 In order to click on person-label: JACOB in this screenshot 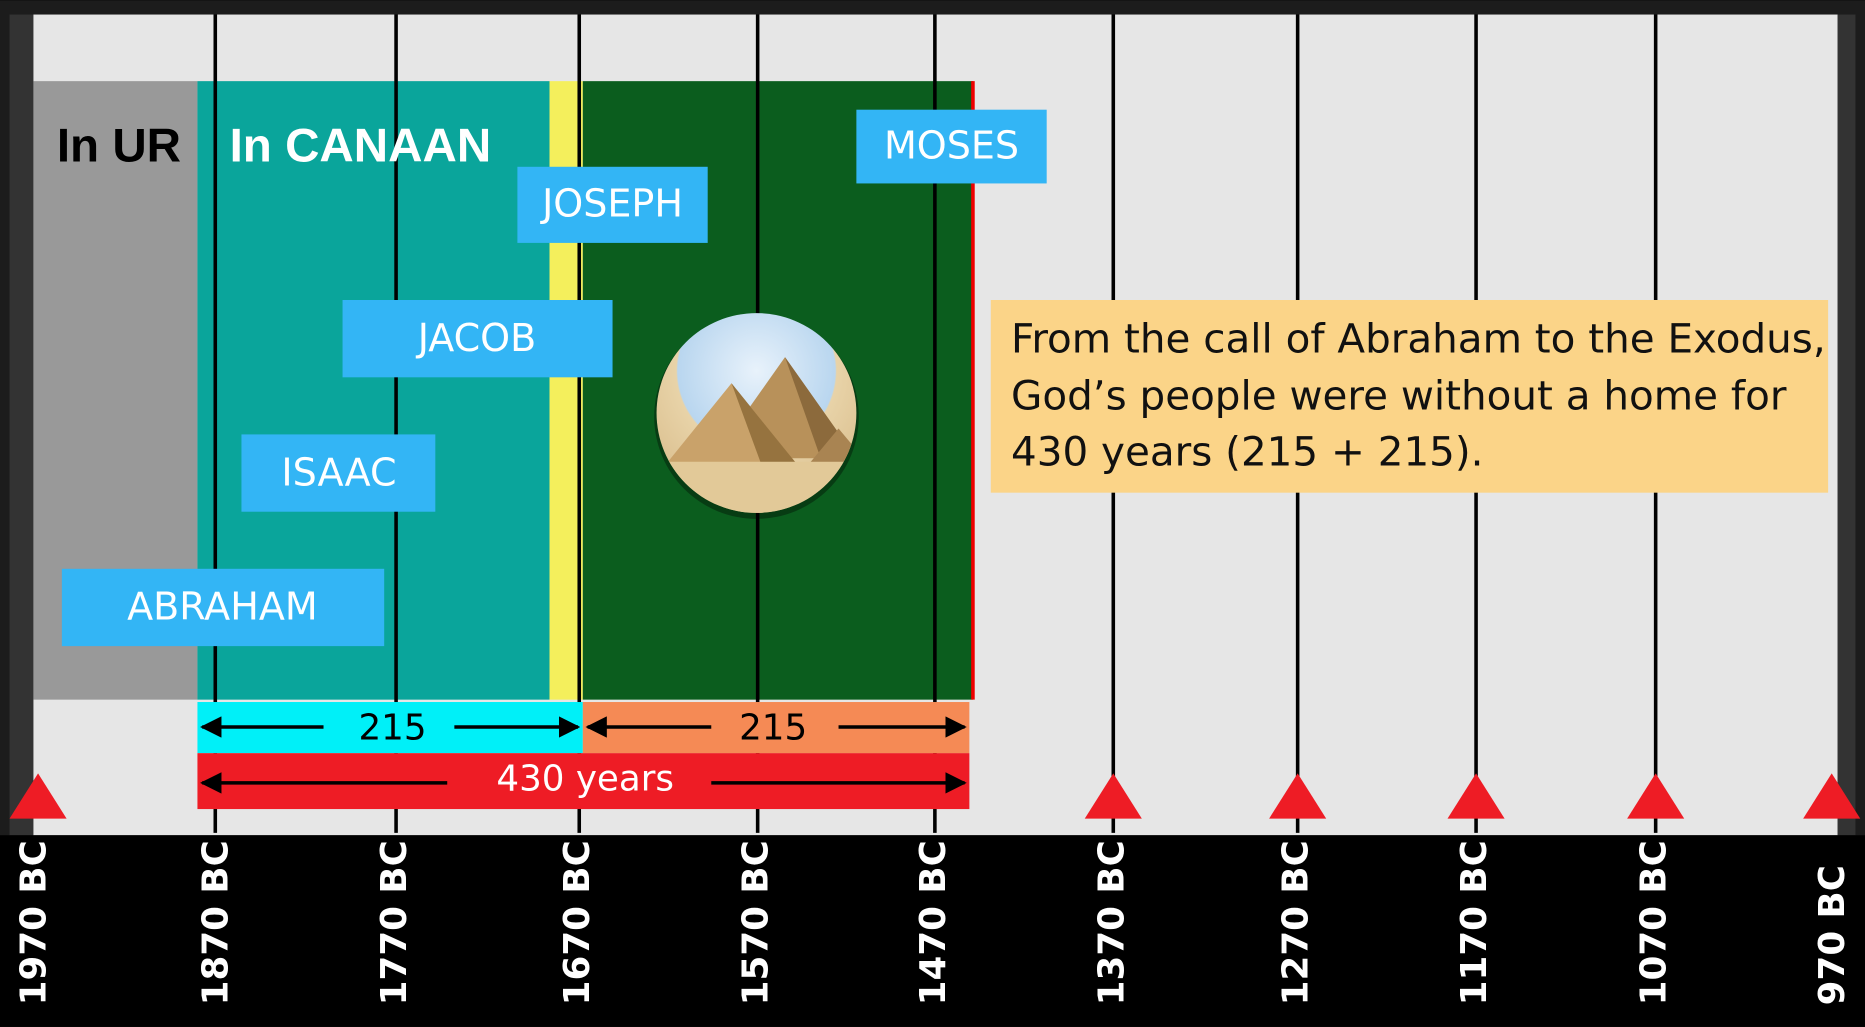, I will do `click(476, 338)`.